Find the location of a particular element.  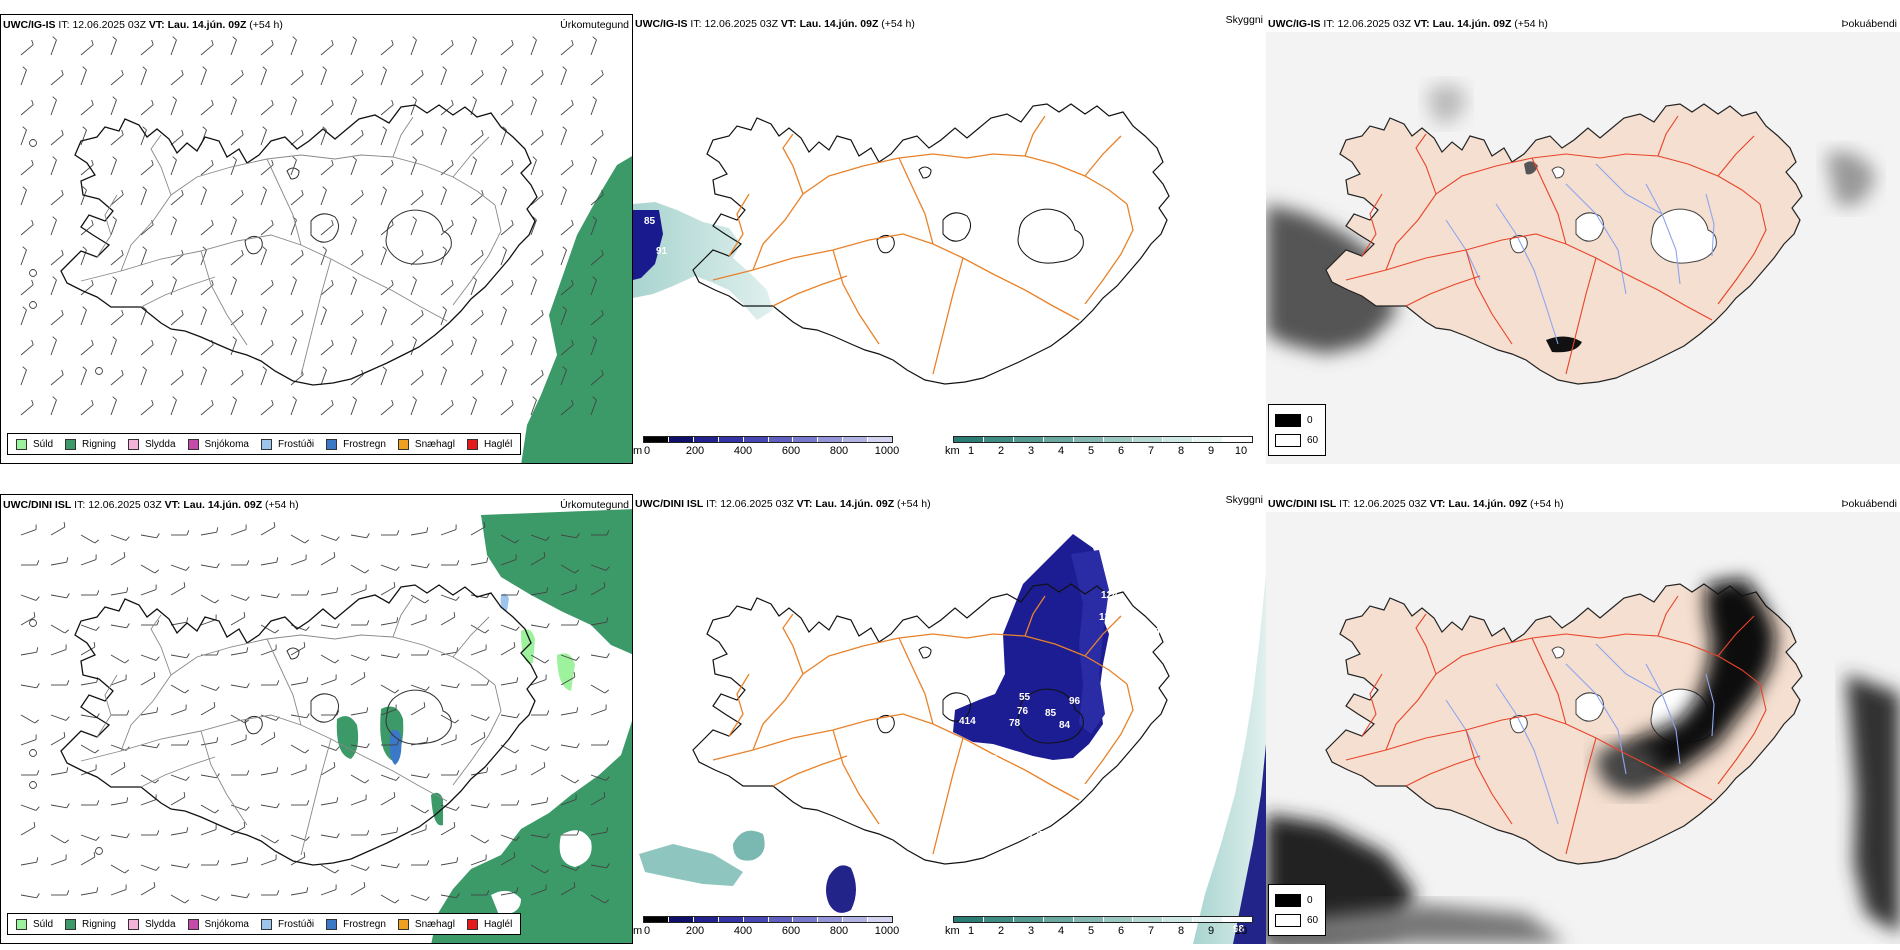

fog-legend: 0 60 is located at coordinates (1297, 910).